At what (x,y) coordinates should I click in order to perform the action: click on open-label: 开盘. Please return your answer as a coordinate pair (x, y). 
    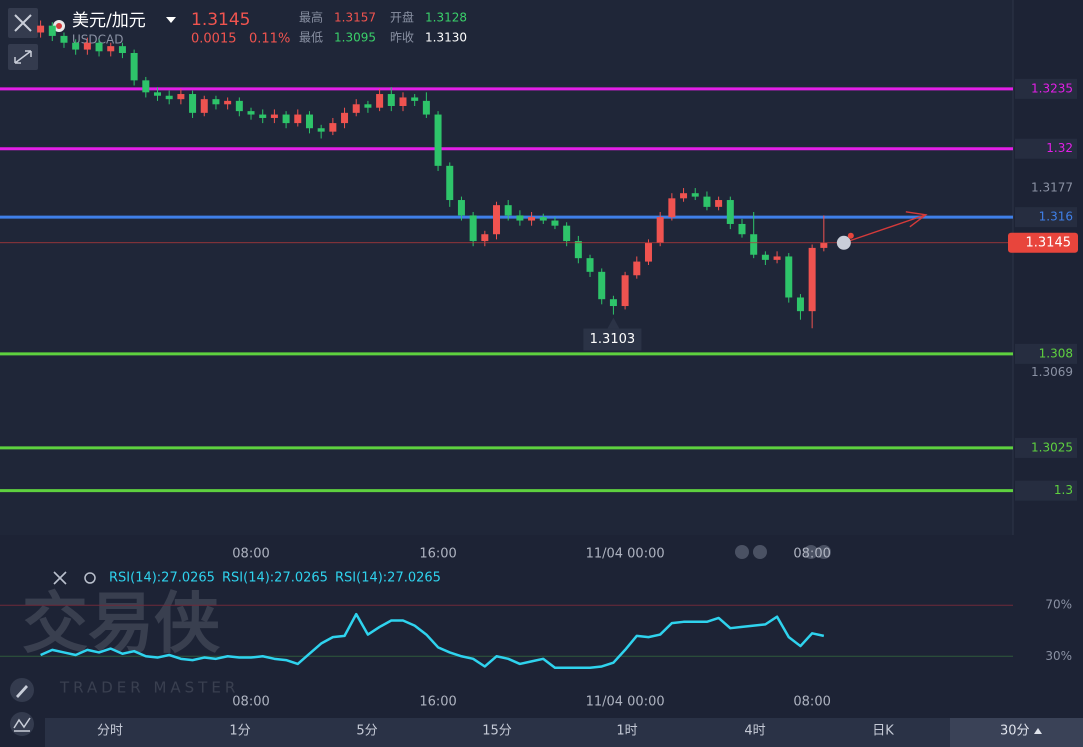
    Looking at the image, I should click on (402, 17).